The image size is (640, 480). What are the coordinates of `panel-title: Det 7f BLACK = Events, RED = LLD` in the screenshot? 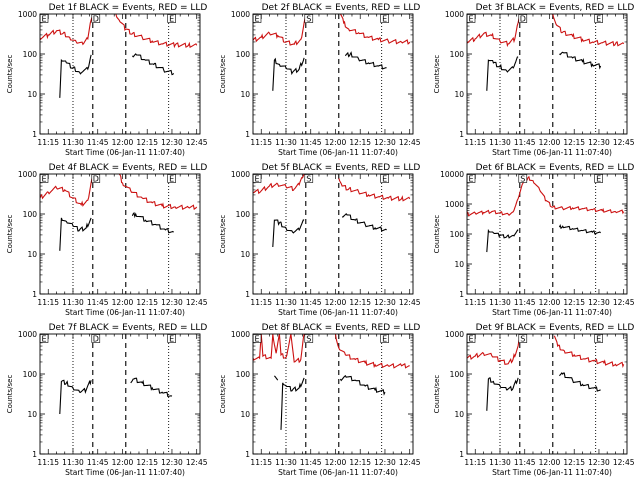 It's located at (128, 328).